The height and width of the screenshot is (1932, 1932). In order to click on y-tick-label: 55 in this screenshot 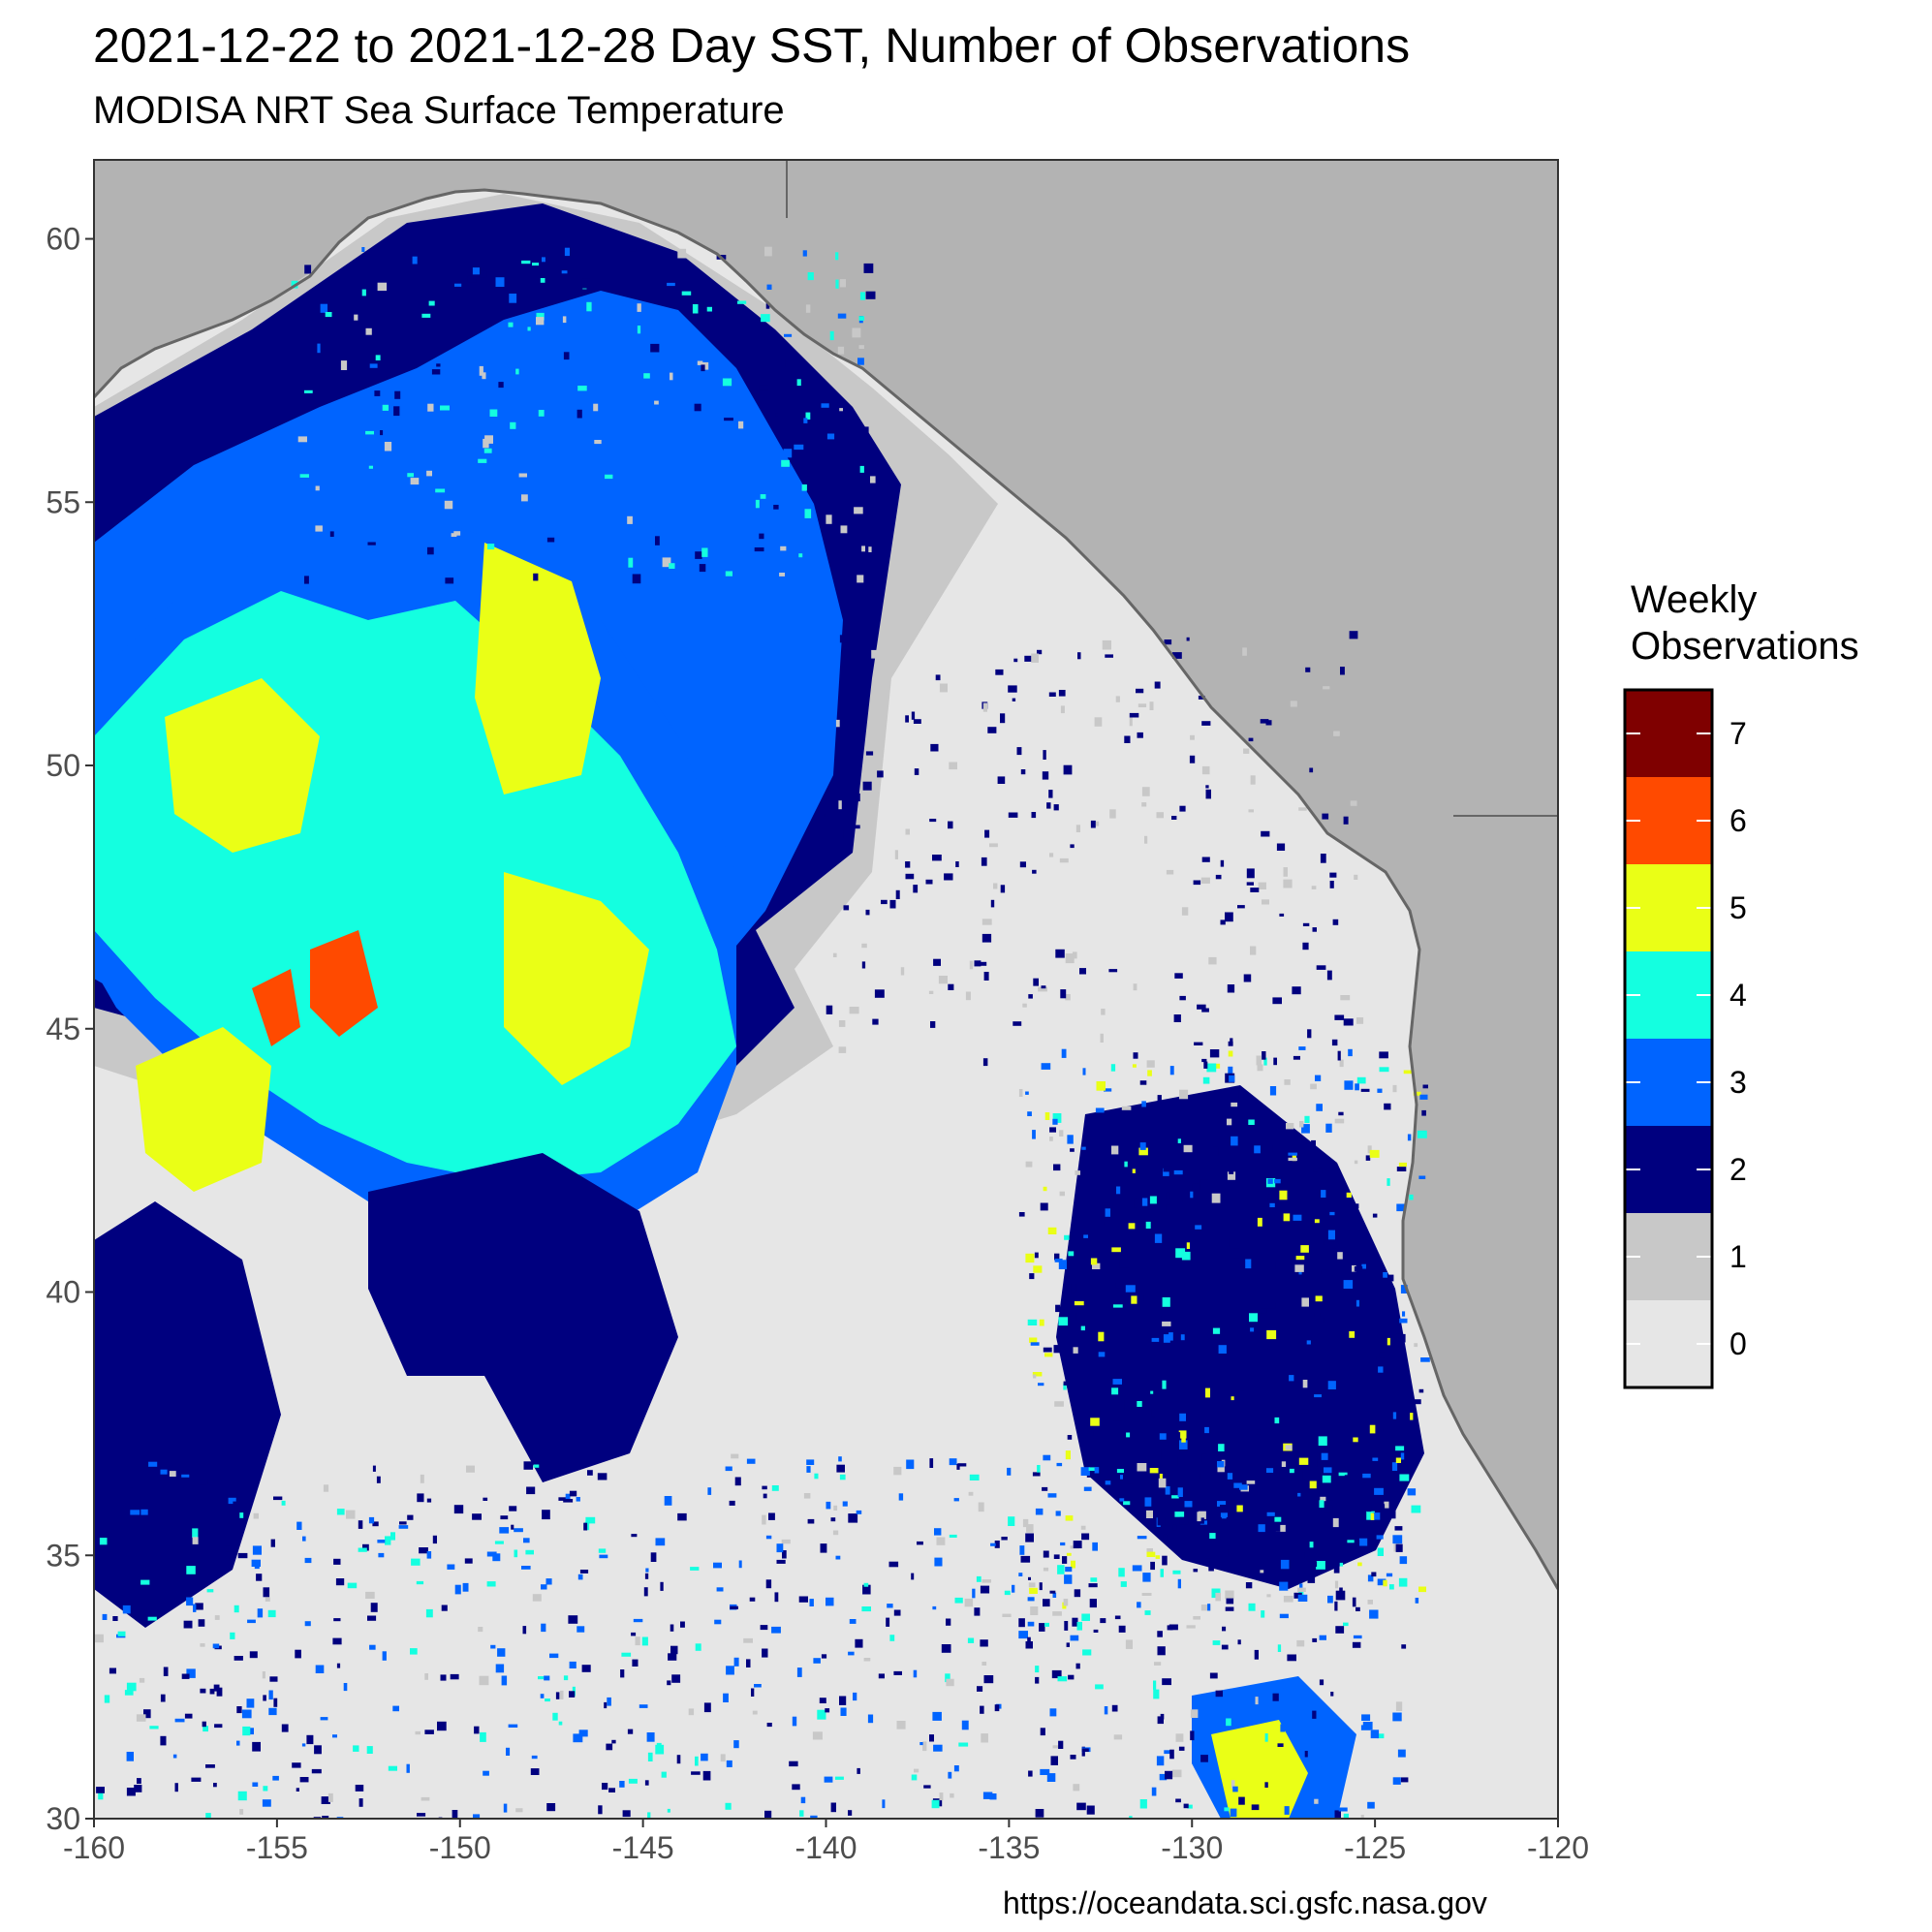, I will do `click(63, 501)`.